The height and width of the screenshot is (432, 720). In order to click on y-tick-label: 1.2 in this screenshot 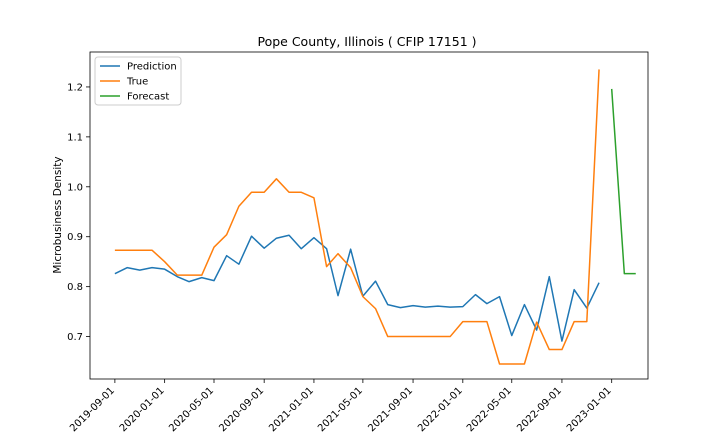, I will do `click(75, 87)`.